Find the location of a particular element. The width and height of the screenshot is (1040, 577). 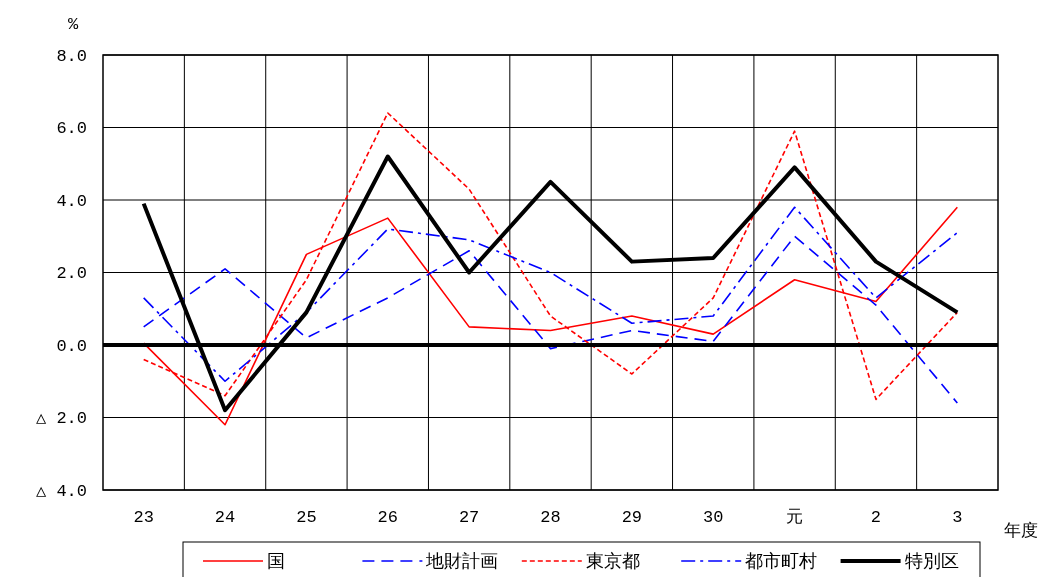

legend-label: 地財計画 is located at coordinates (462, 561).